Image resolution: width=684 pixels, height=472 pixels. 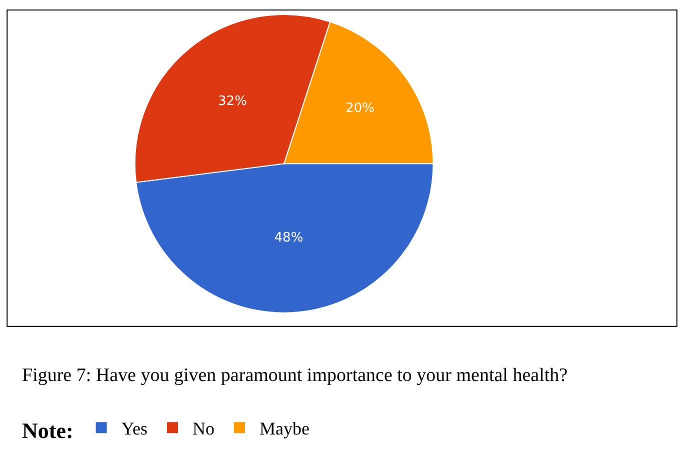 I want to click on data-label: 20%, so click(x=360, y=108).